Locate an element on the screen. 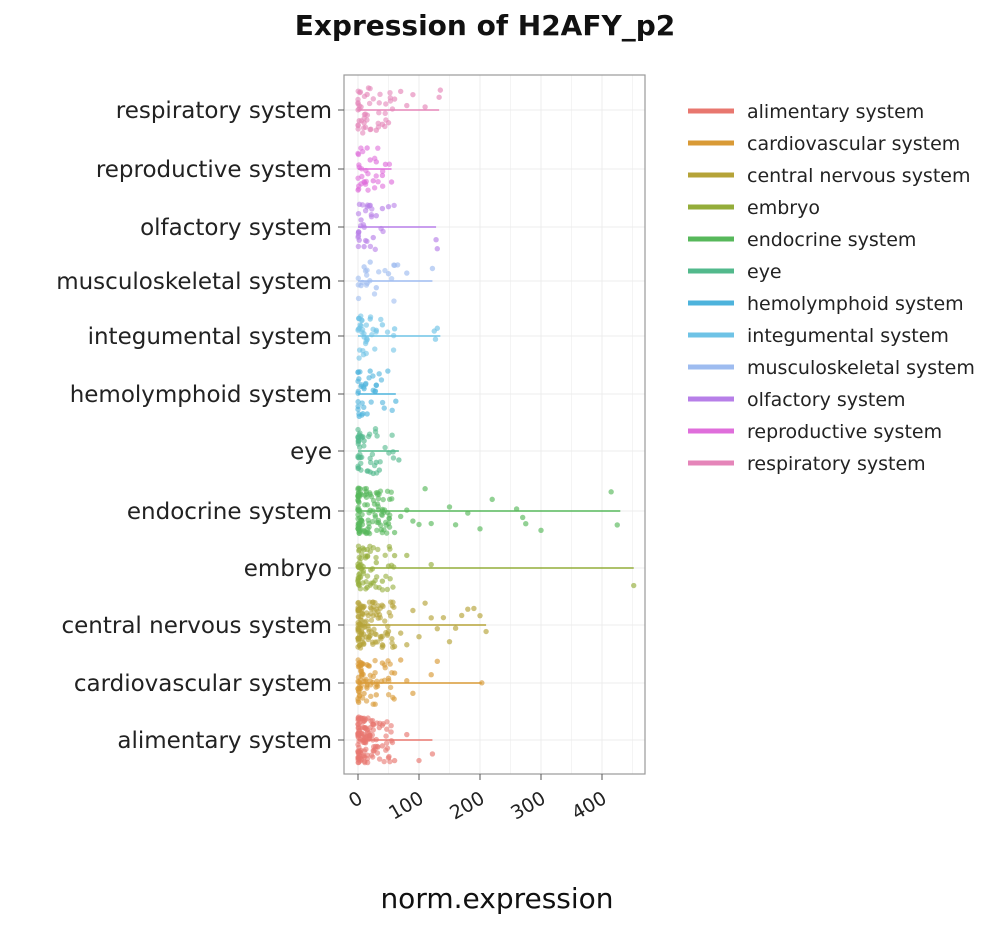  series-reproductive-system is located at coordinates (375, 169).